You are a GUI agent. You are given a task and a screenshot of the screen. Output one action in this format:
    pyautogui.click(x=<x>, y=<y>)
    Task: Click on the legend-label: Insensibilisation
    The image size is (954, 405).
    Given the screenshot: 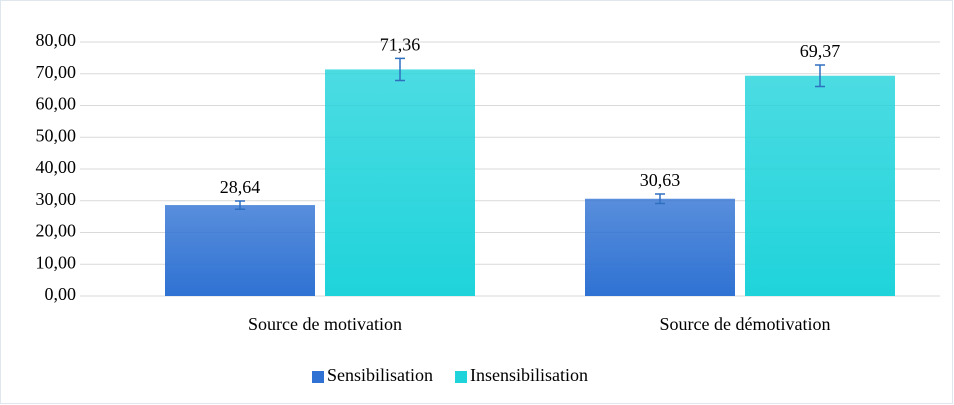 What is the action you would take?
    pyautogui.click(x=529, y=375)
    